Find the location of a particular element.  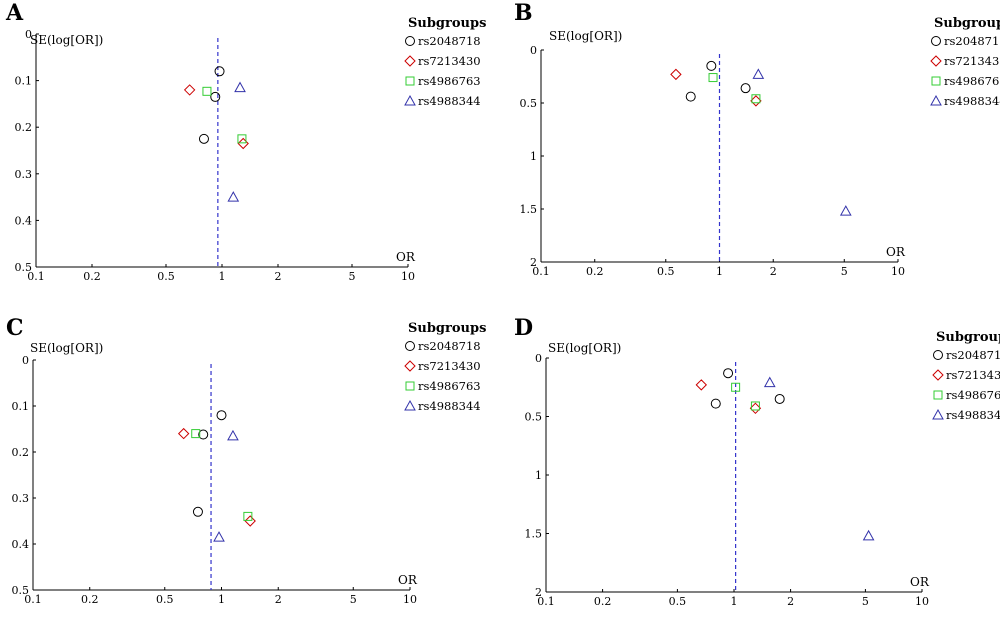

y-tick-label: 0.2 is located at coordinates (24, 127).